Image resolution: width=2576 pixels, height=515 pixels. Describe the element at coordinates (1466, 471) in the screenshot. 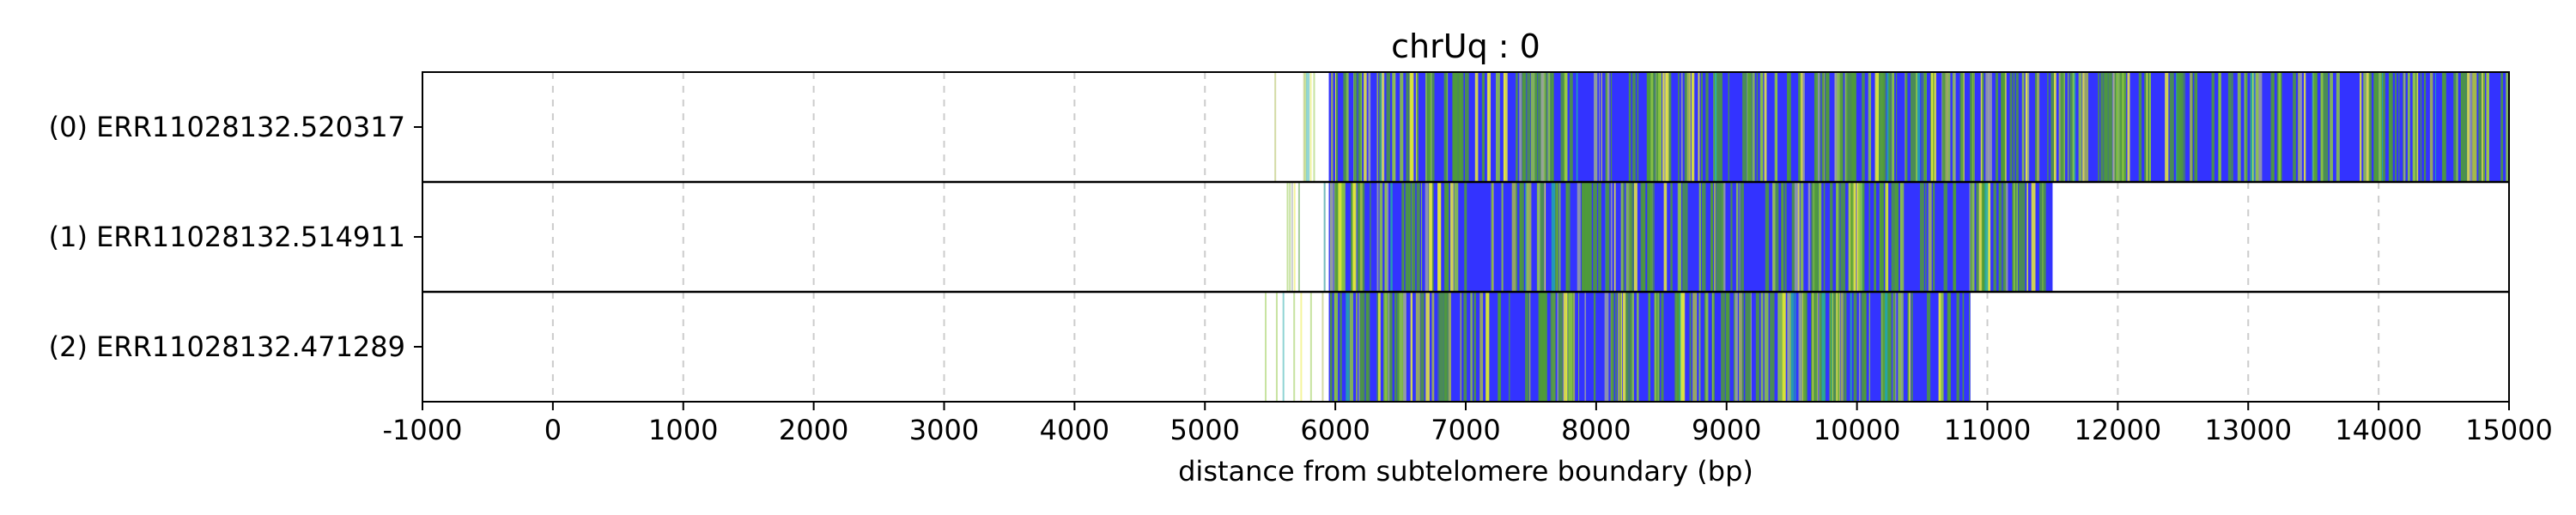

I see `x-axis-label: distance from subtelomere boundary (bp)` at that location.